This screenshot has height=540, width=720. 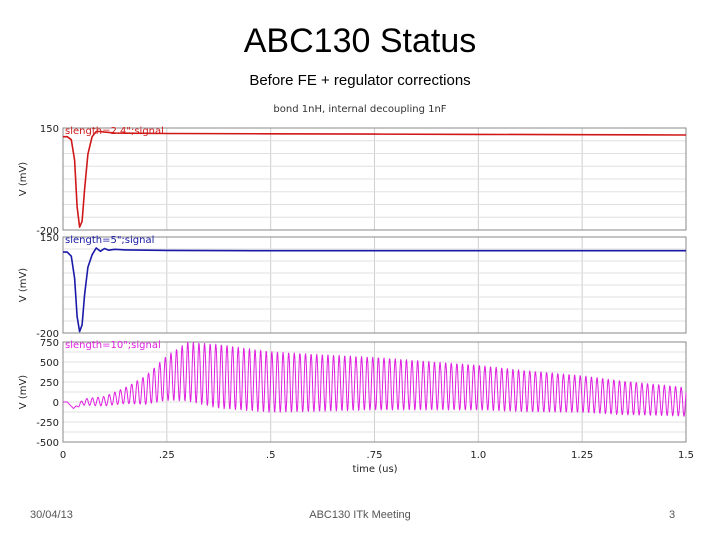 I want to click on x-tick-label: .25, so click(x=167, y=455).